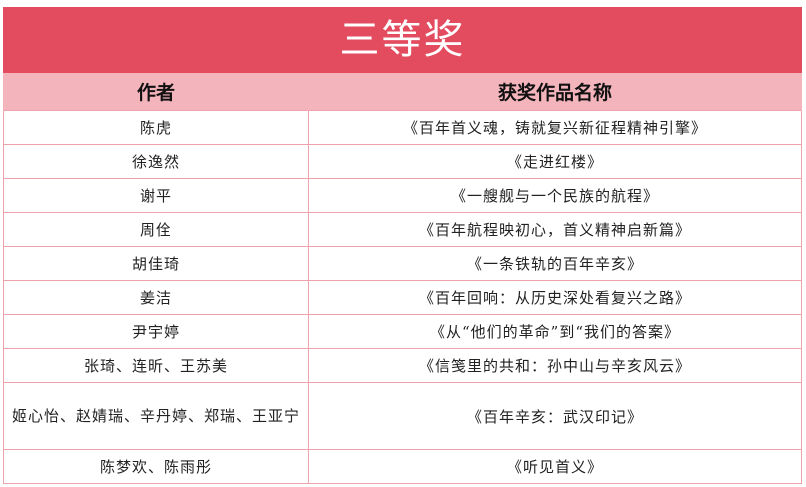 Image resolution: width=806 pixels, height=487 pixels. What do you see at coordinates (156, 297) in the screenshot?
I see `author-cell: 姜洁` at bounding box center [156, 297].